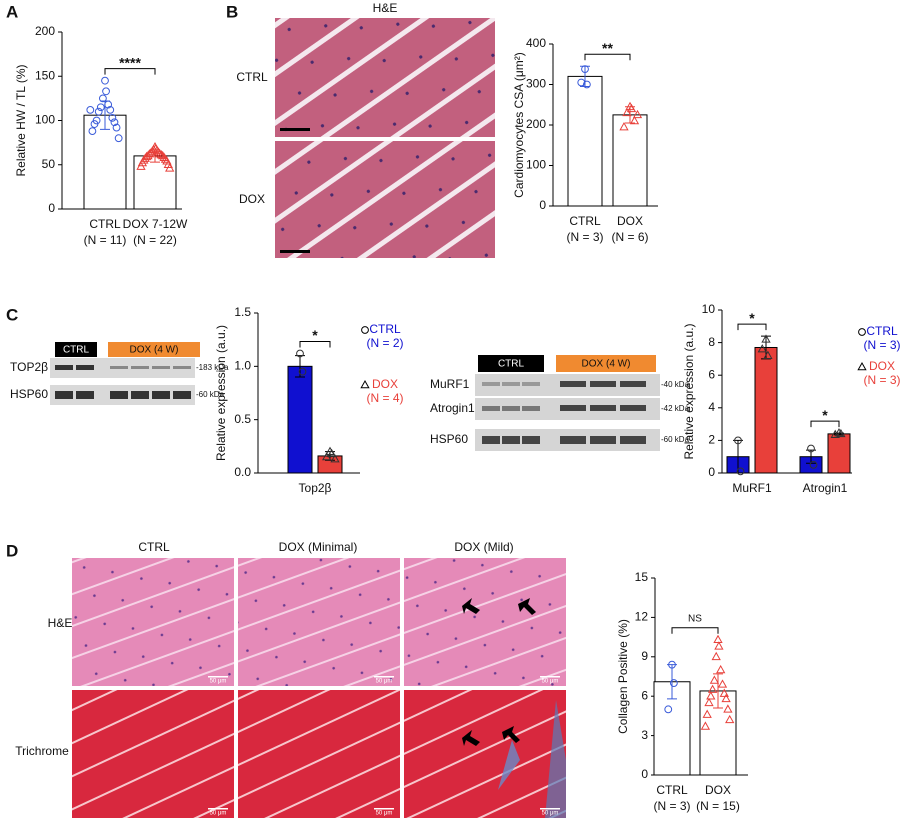  What do you see at coordinates (45, 120) in the screenshot?
I see `y-tick-label: 100` at bounding box center [45, 120].